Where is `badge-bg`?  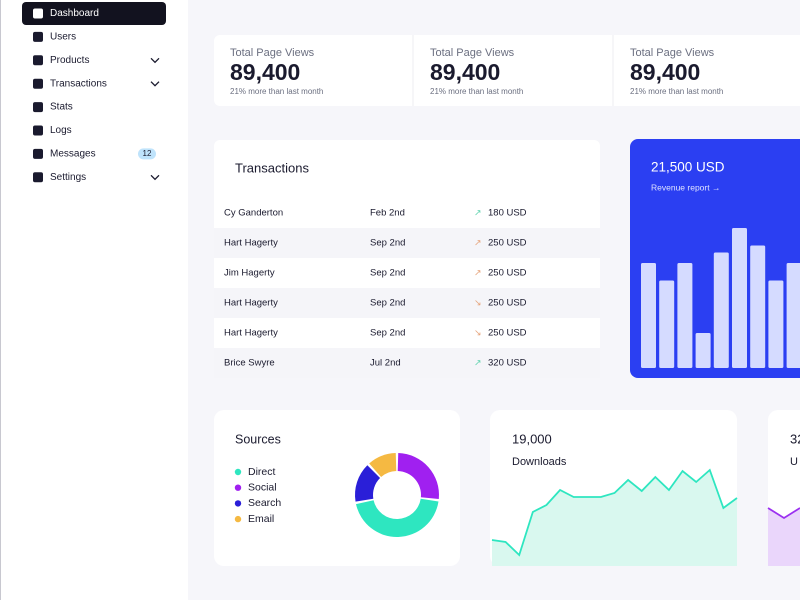 badge-bg is located at coordinates (147, 154).